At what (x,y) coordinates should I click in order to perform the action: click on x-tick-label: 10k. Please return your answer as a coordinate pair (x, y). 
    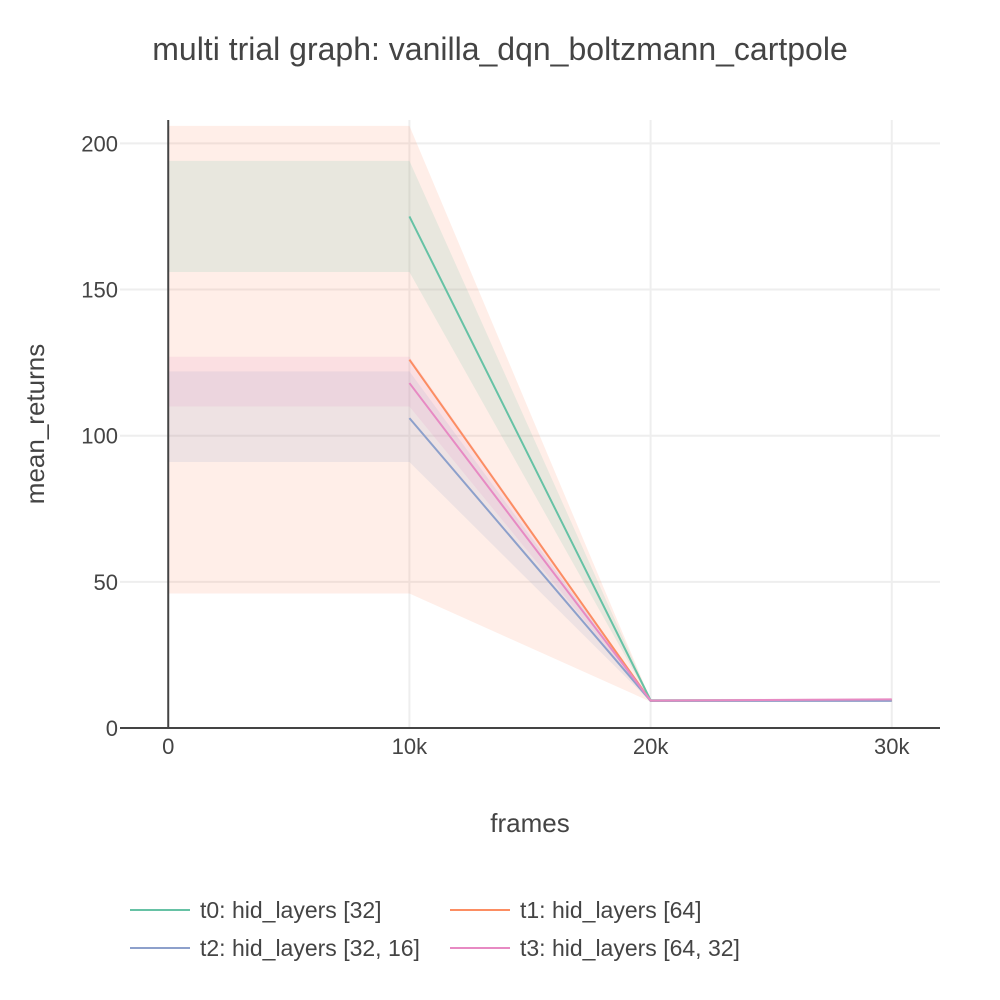
    Looking at the image, I should click on (410, 746).